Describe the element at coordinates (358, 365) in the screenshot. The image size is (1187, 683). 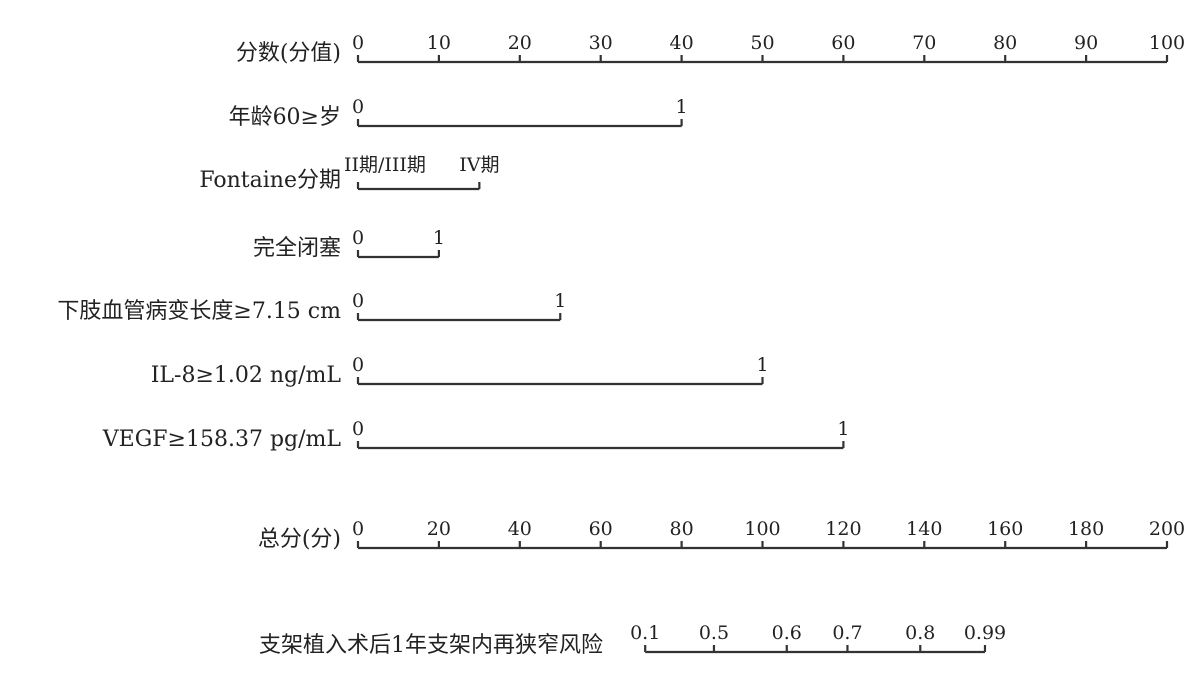
I see `predictor-4-level-label: 0` at that location.